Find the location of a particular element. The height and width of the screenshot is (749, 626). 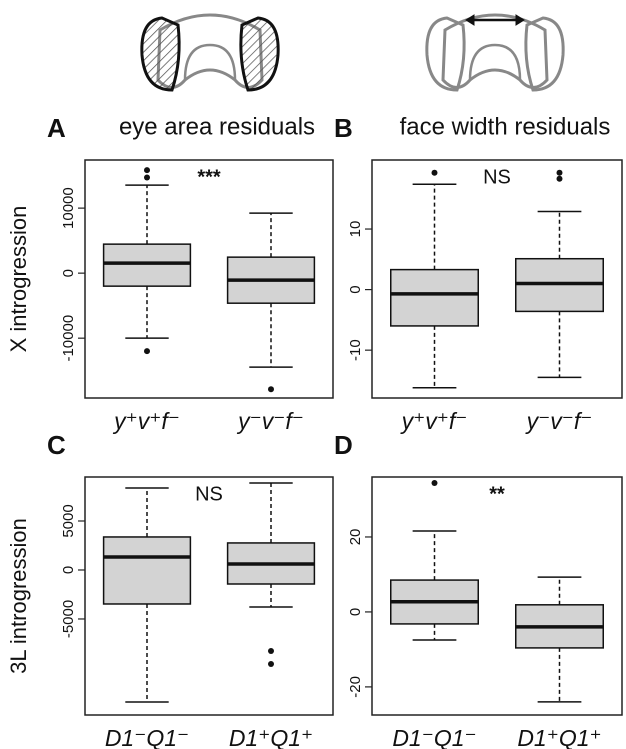

panel-label: B is located at coordinates (343, 128).